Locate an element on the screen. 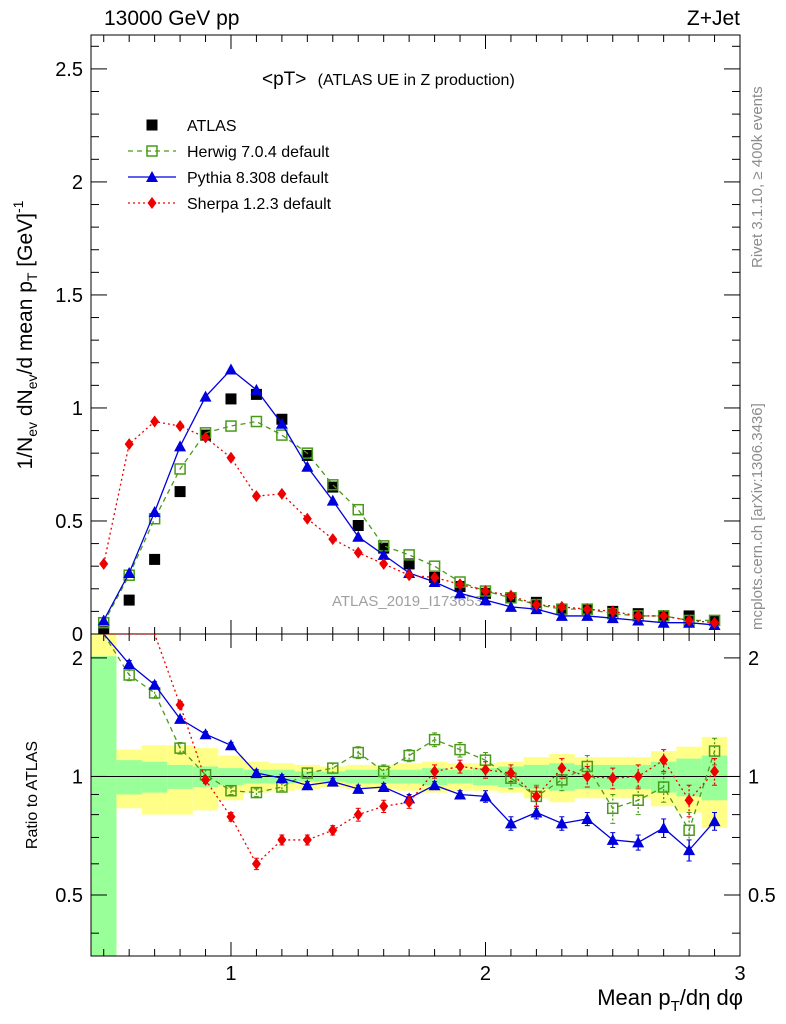  ratio-y-tick-label-right: 1 is located at coordinates (753, 777).